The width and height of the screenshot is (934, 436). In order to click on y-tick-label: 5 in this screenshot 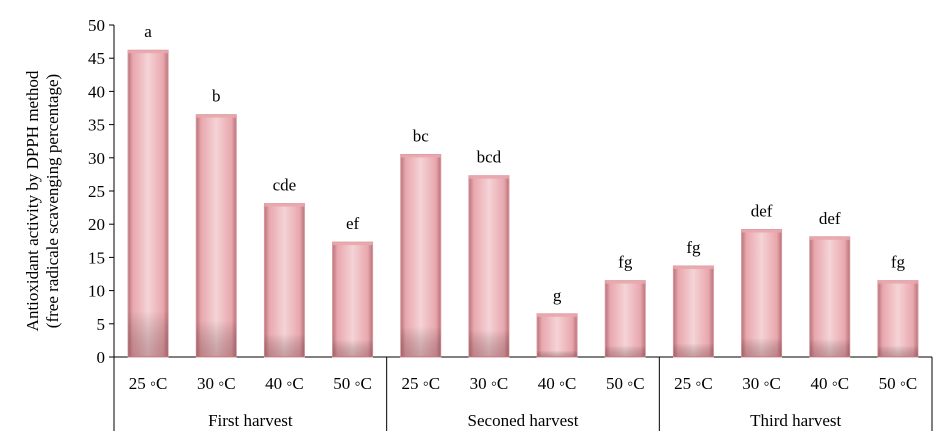, I will do `click(101, 324)`.